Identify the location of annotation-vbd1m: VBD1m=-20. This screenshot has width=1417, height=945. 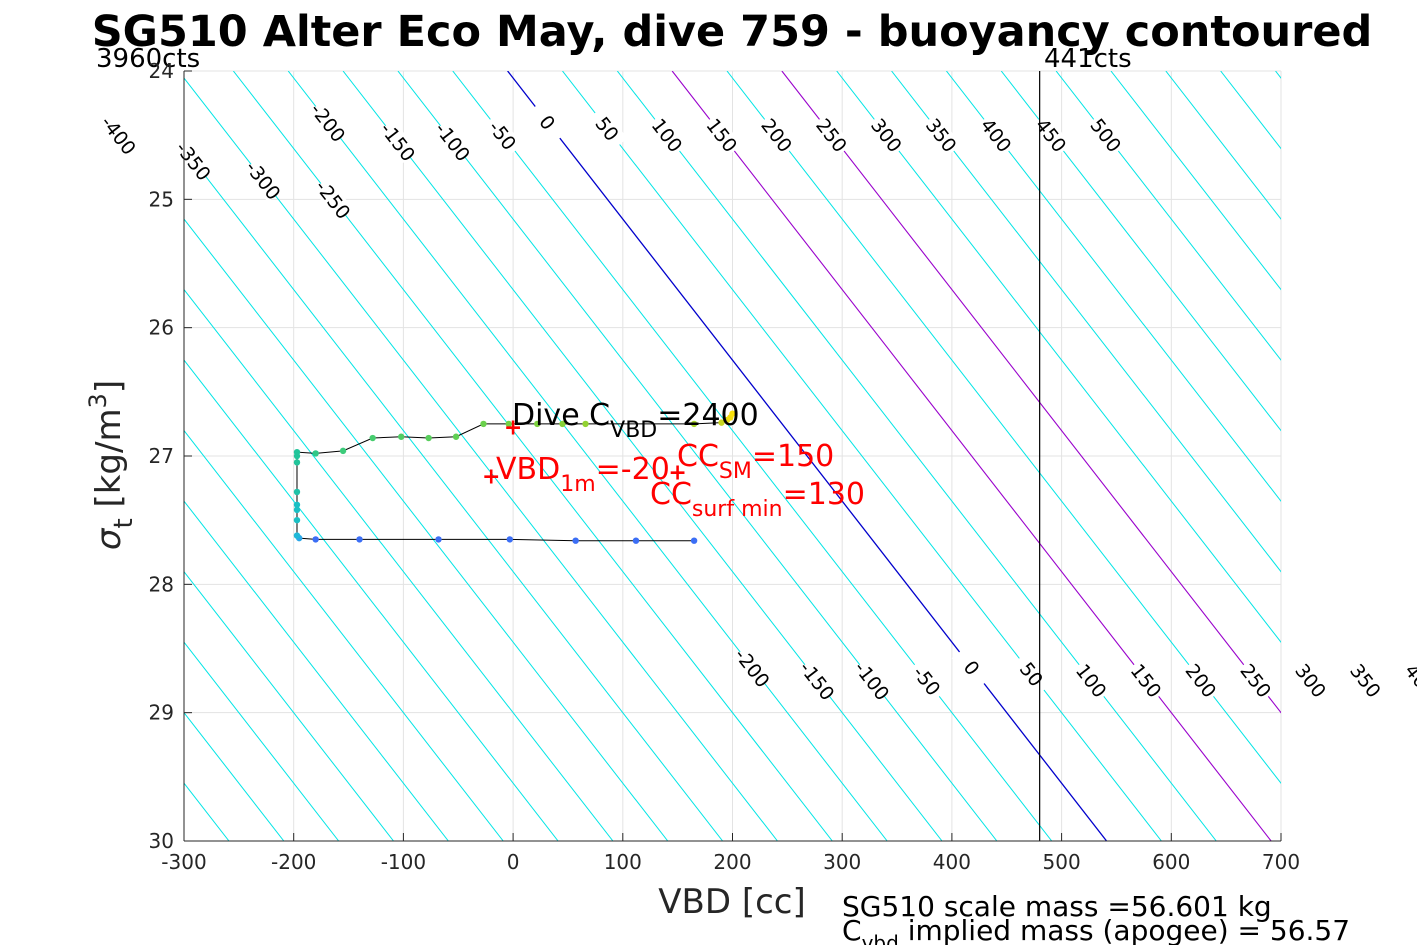
(583, 474).